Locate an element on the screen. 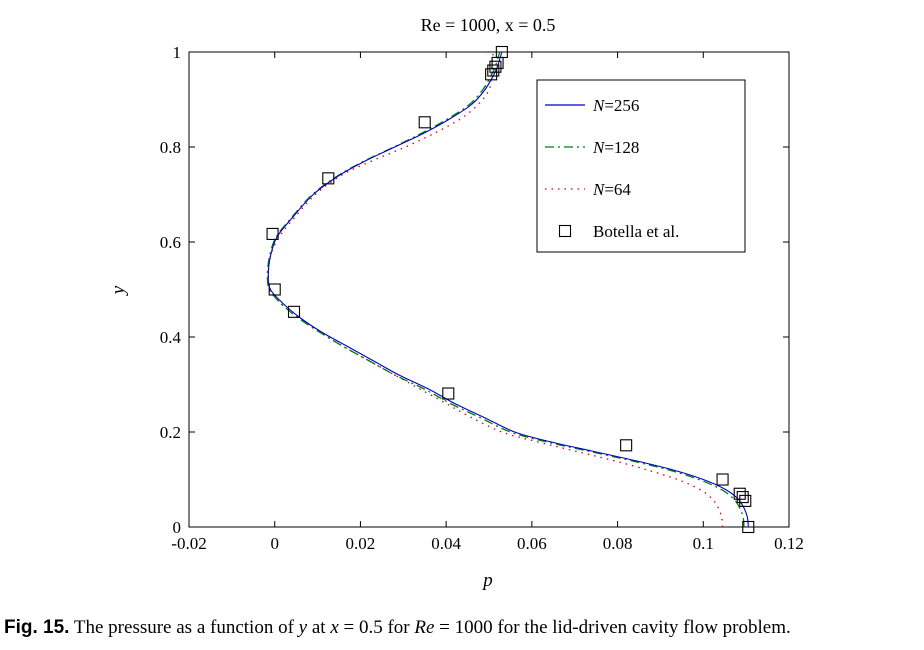 The width and height of the screenshot is (924, 650). x-tick-label: 0.08 is located at coordinates (618, 543).